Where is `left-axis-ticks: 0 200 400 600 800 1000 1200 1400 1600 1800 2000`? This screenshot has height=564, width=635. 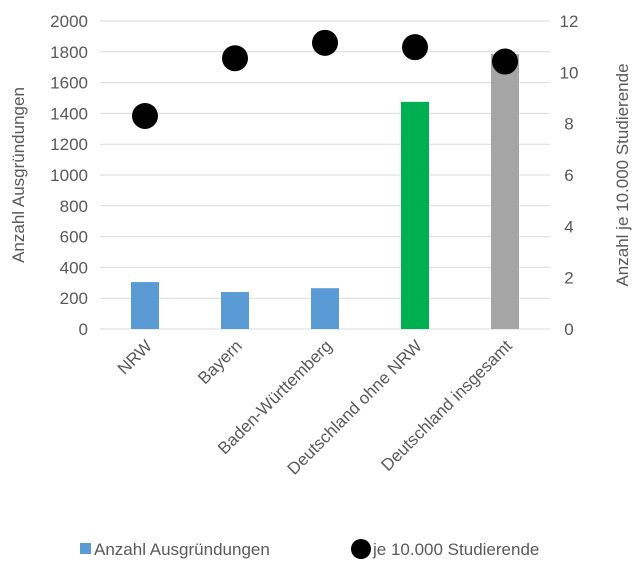
left-axis-ticks: 0 200 400 600 800 1000 1200 1400 1600 1800 2000 is located at coordinates (69, 175).